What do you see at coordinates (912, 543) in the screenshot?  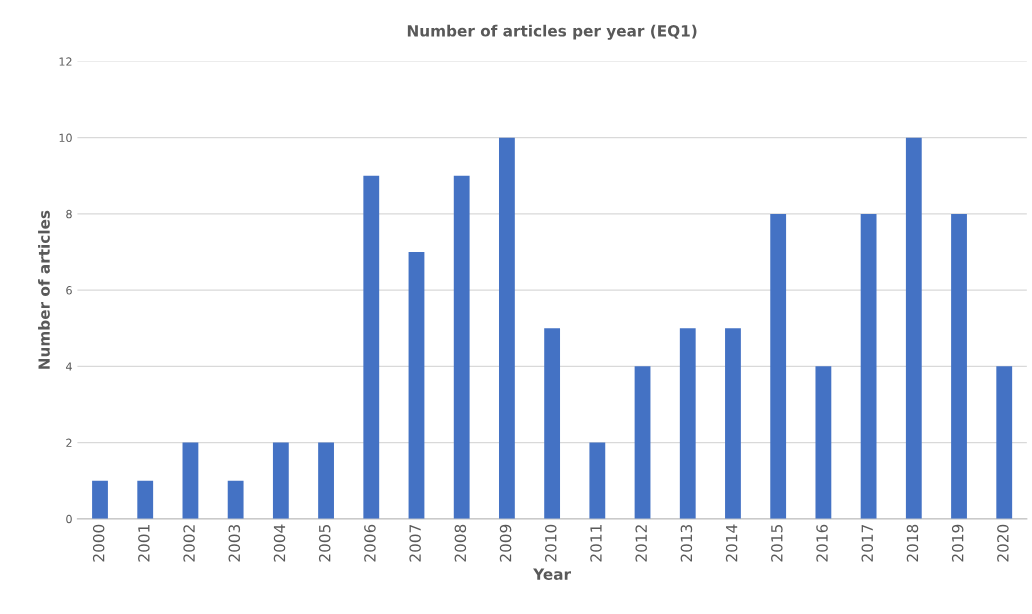 I see `x-tick-label: 2018` at bounding box center [912, 543].